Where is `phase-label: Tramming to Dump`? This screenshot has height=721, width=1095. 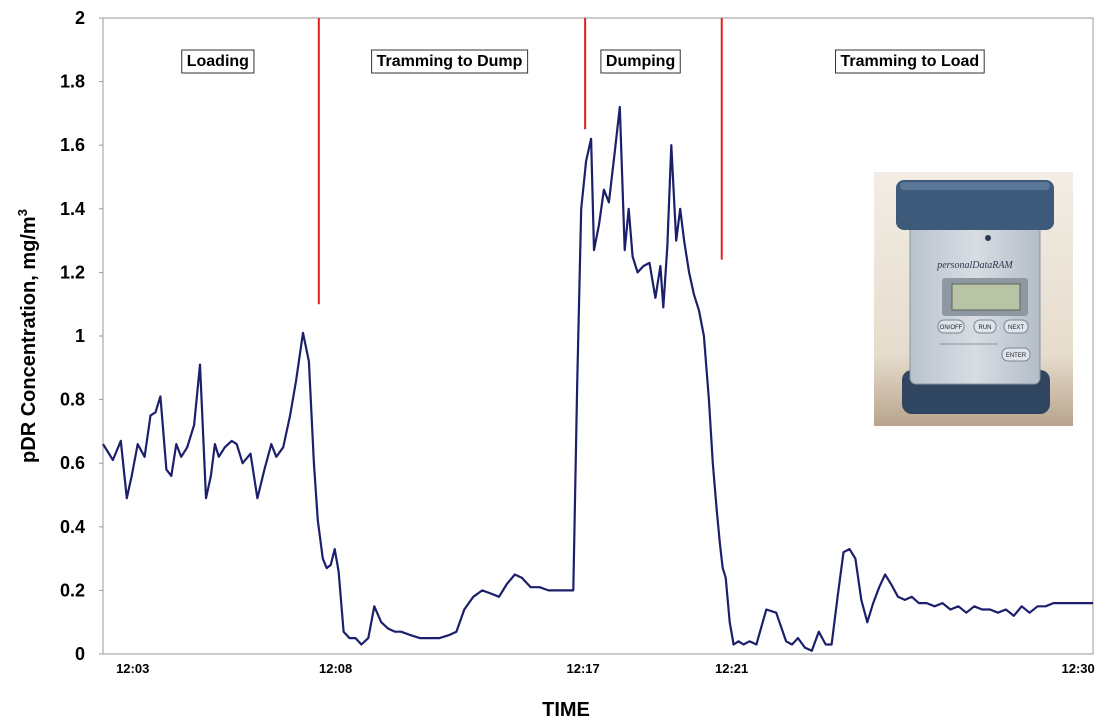
phase-label: Tramming to Dump is located at coordinates (450, 61).